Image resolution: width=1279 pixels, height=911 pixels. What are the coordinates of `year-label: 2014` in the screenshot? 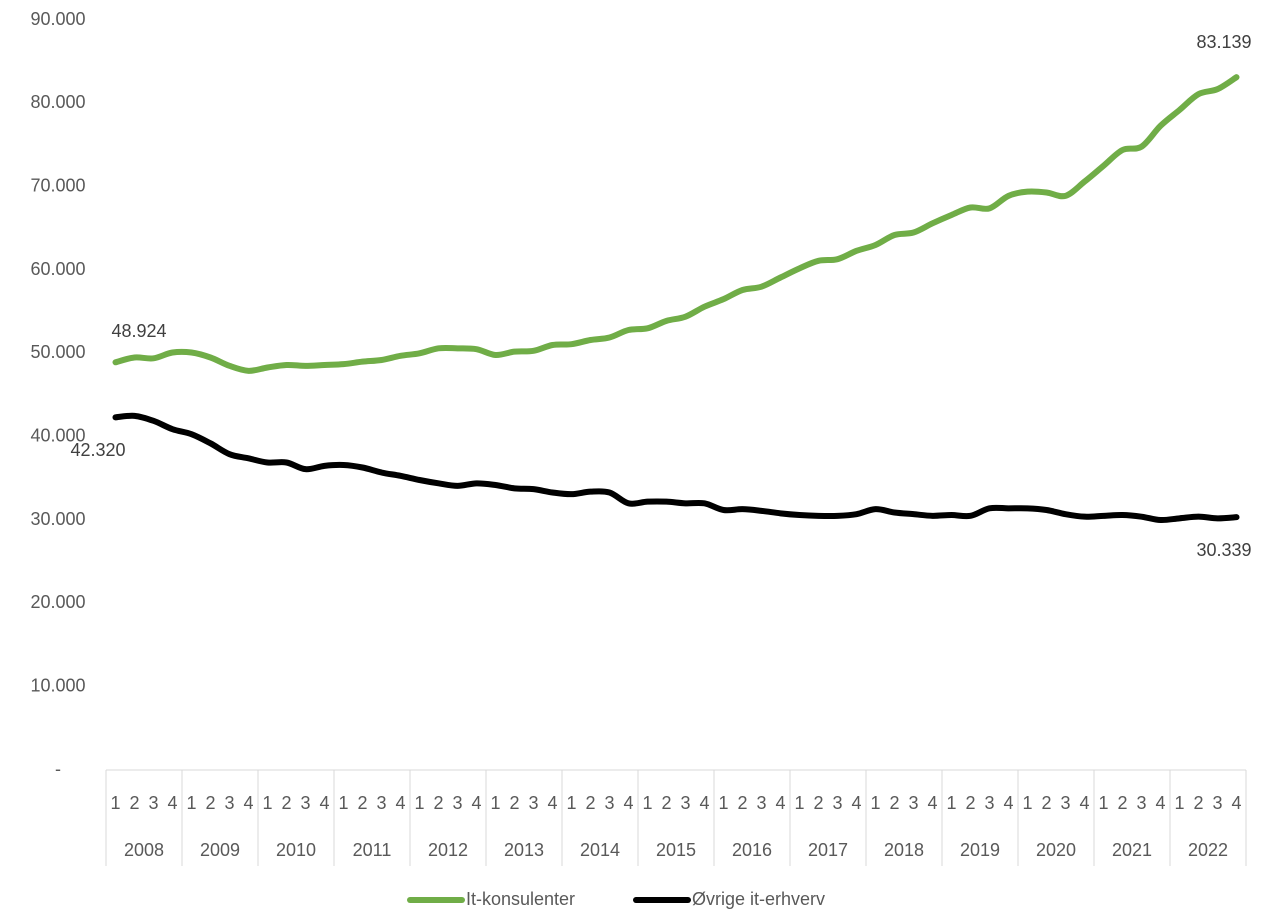 It's located at (600, 850).